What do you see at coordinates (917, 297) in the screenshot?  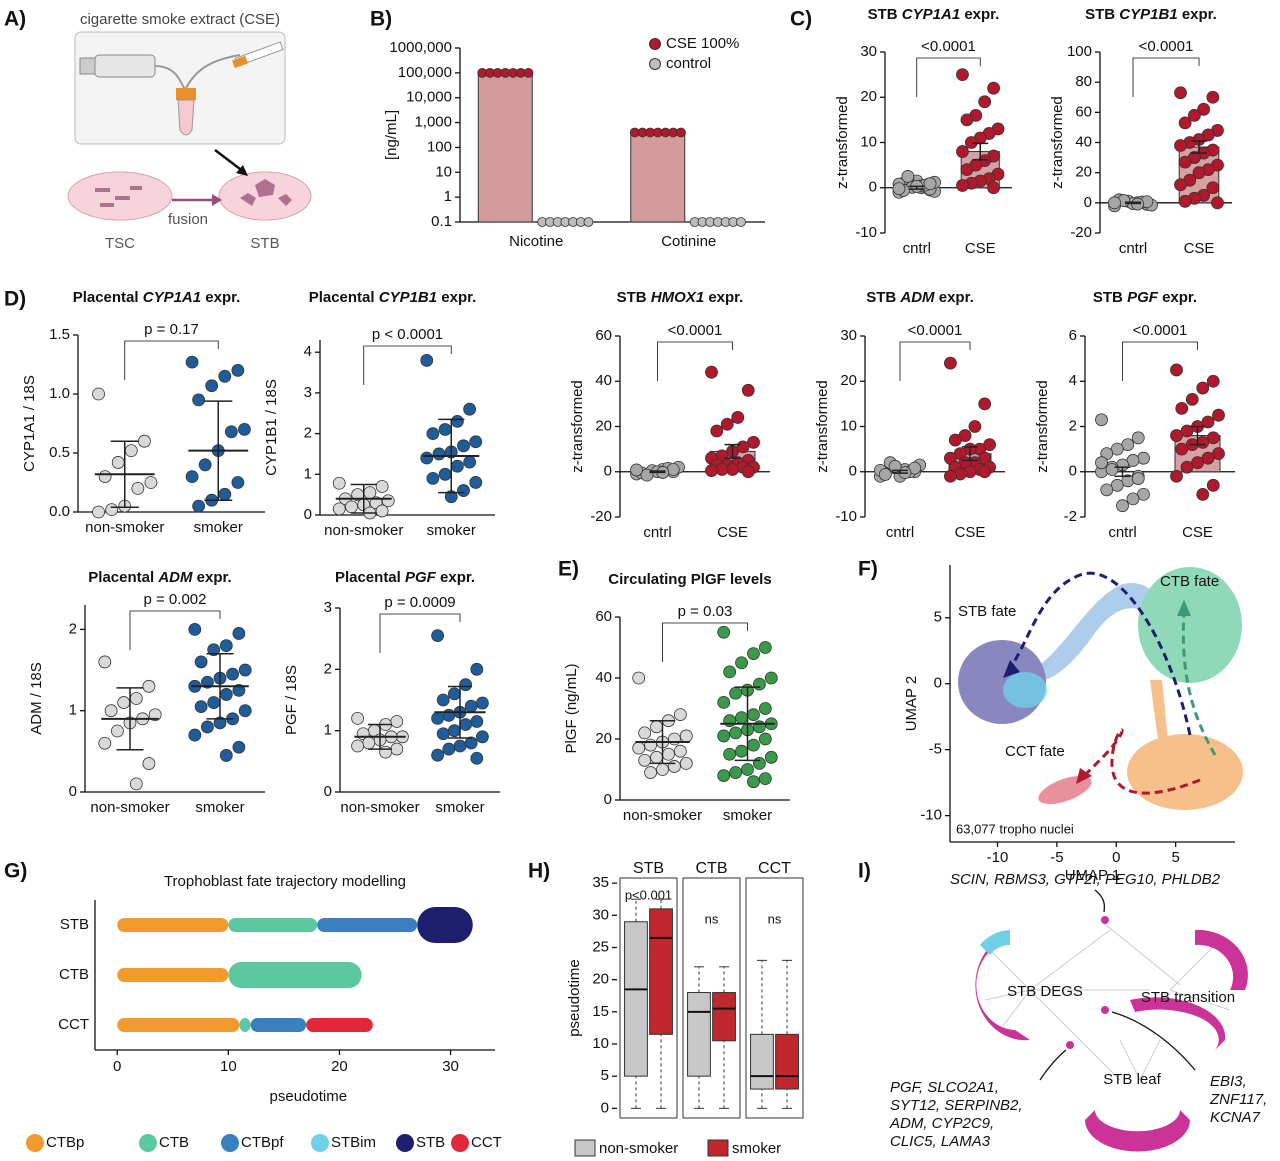 I see `title-part: ADM` at bounding box center [917, 297].